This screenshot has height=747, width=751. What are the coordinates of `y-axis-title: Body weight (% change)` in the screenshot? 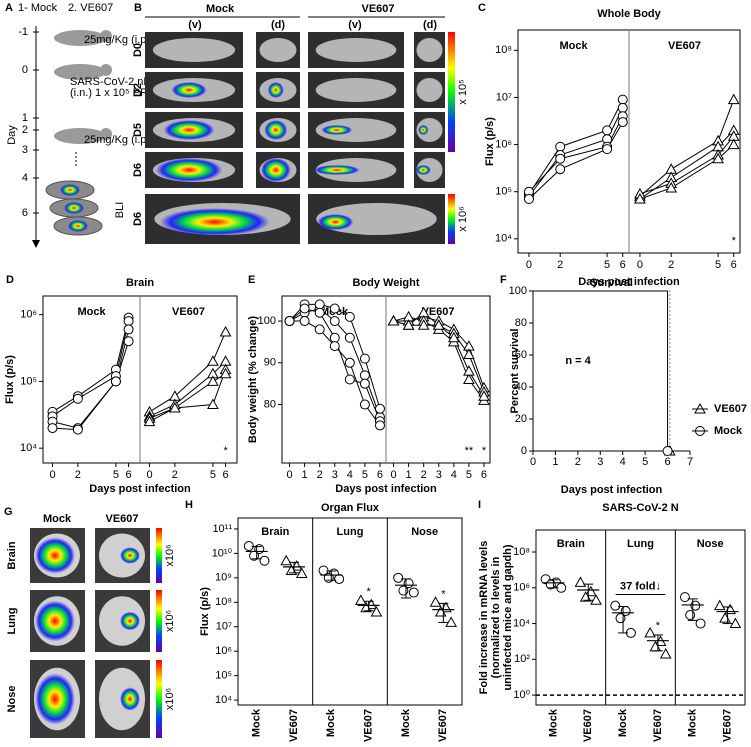 It's located at (253, 379).